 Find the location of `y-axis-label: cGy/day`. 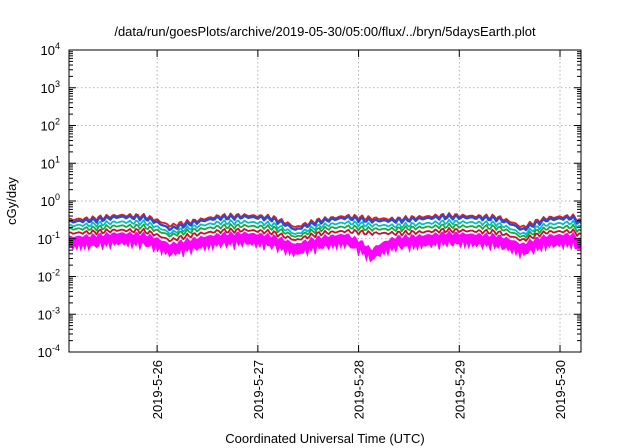

y-axis-label: cGy/day is located at coordinates (11, 201).